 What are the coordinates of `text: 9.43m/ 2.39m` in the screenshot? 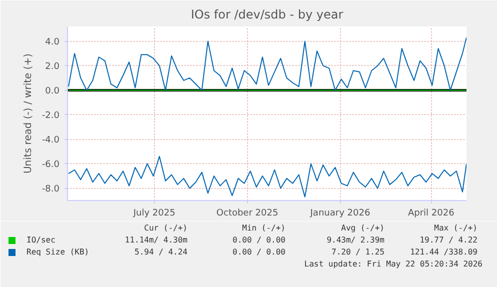 It's located at (355, 240).